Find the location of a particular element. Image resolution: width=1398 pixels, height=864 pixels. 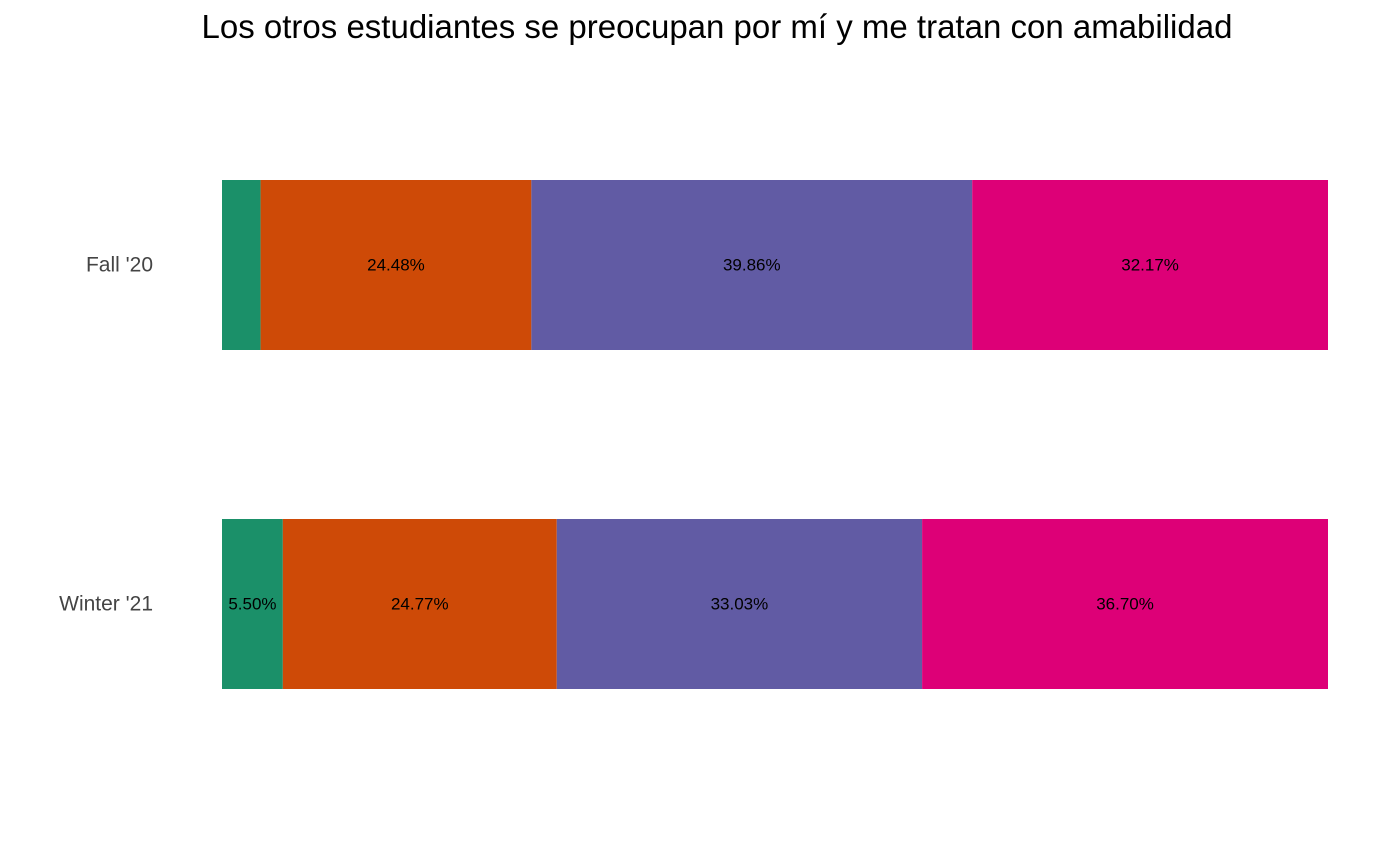

data-label: 24.48% is located at coordinates (396, 265).